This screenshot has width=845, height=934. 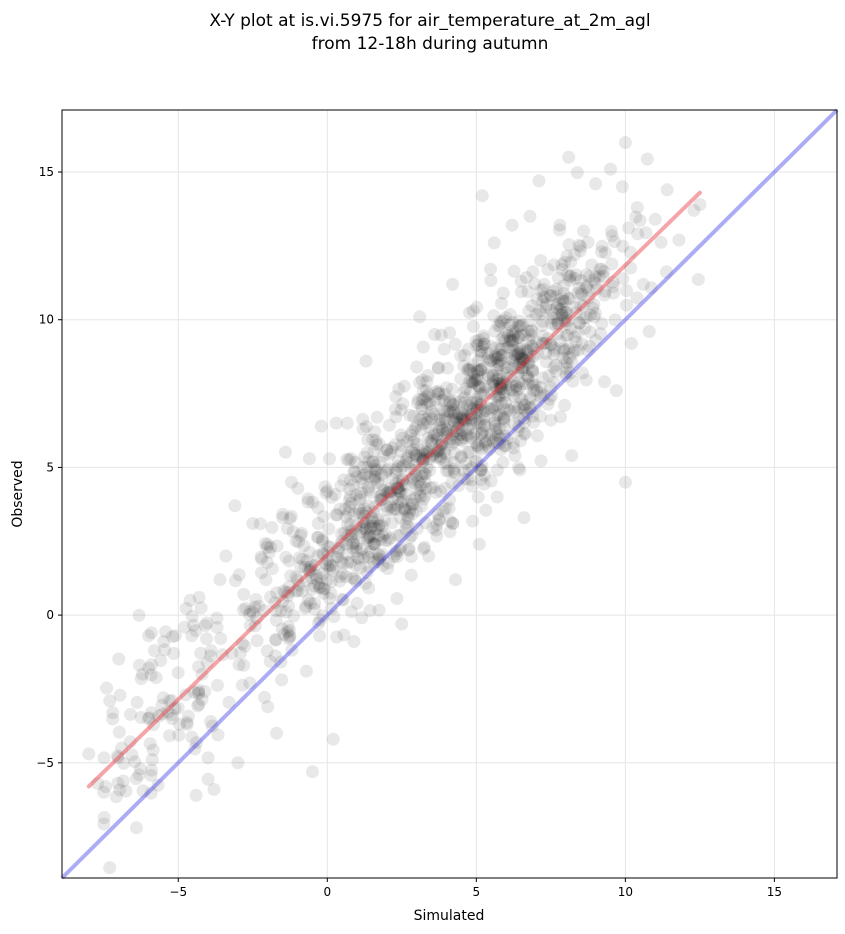 I want to click on x-tick-label: 0, so click(x=327, y=892).